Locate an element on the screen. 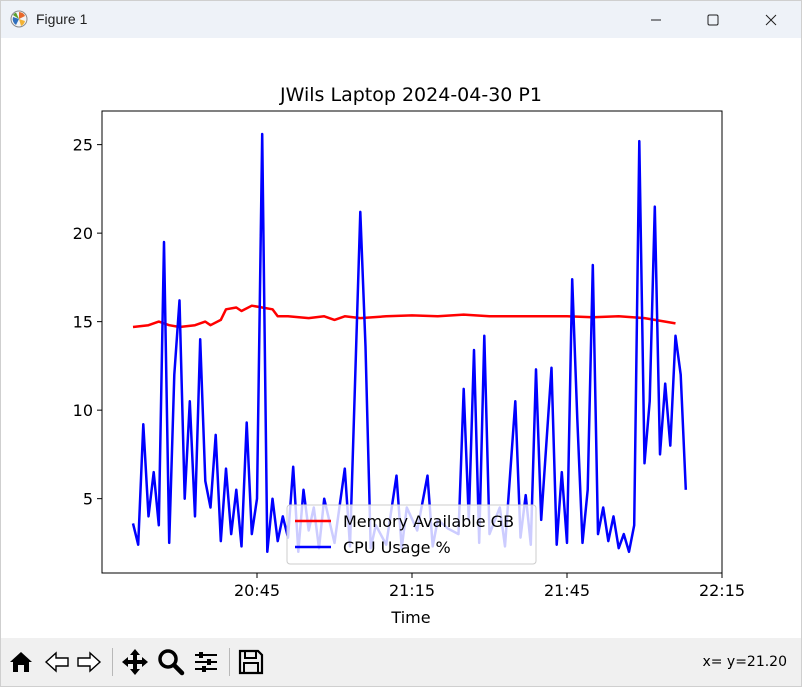  maximize-button is located at coordinates (713, 19).